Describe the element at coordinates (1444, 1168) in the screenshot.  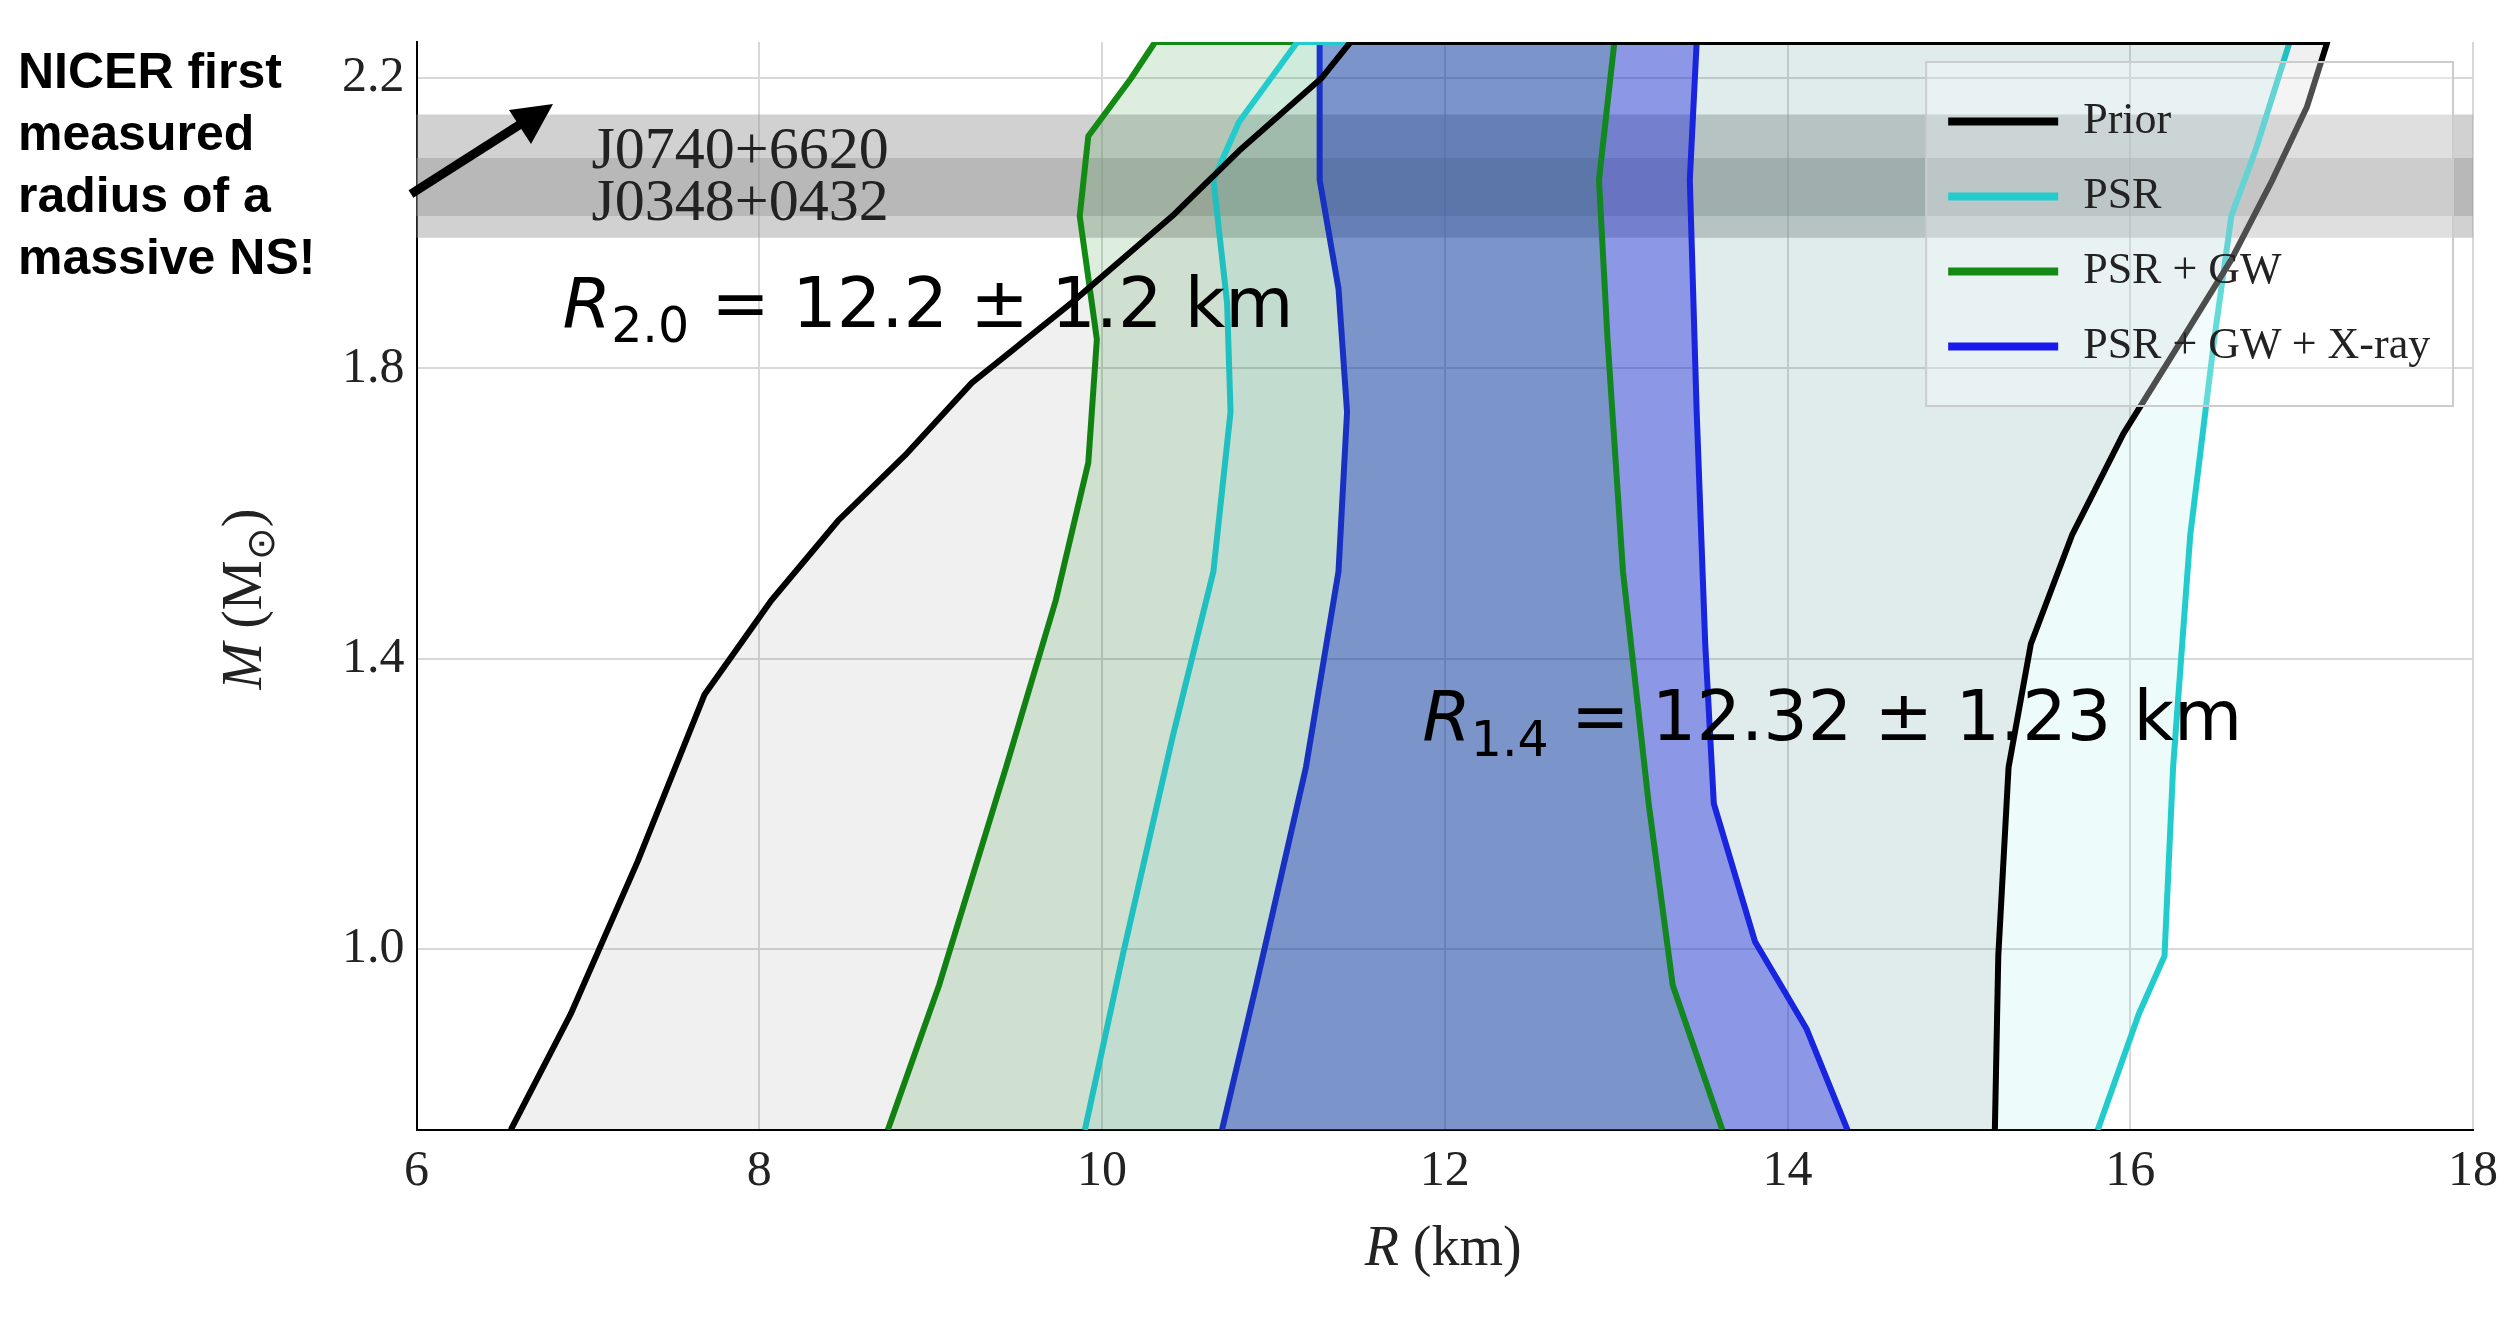
I see `x-tick-label: 12` at that location.